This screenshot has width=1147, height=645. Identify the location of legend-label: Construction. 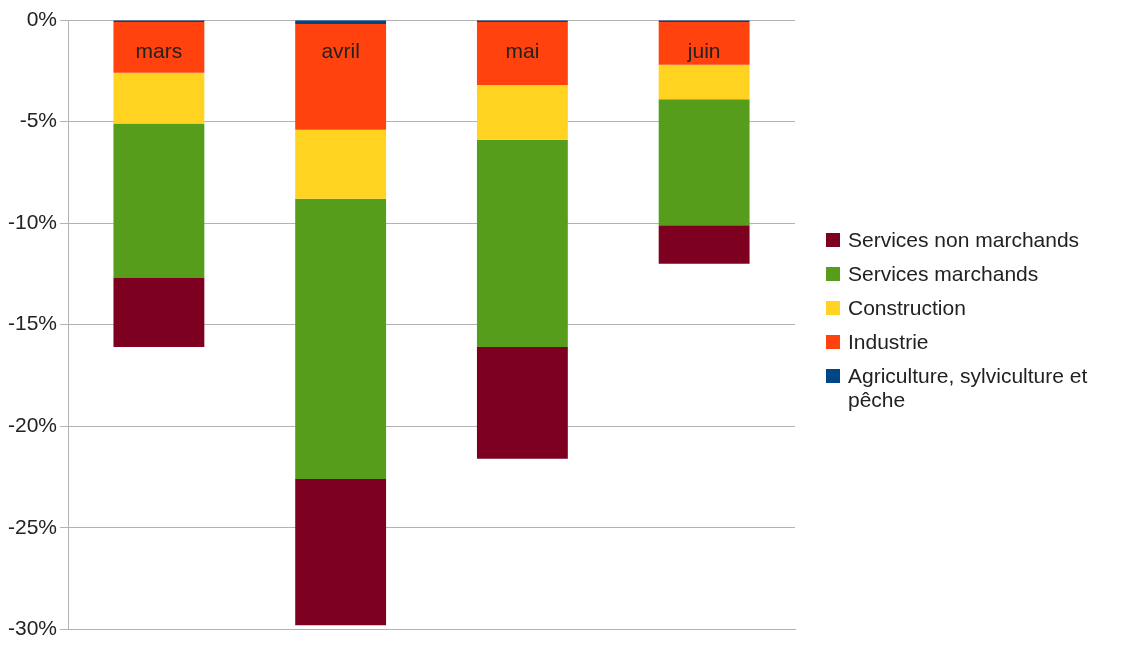
(907, 308).